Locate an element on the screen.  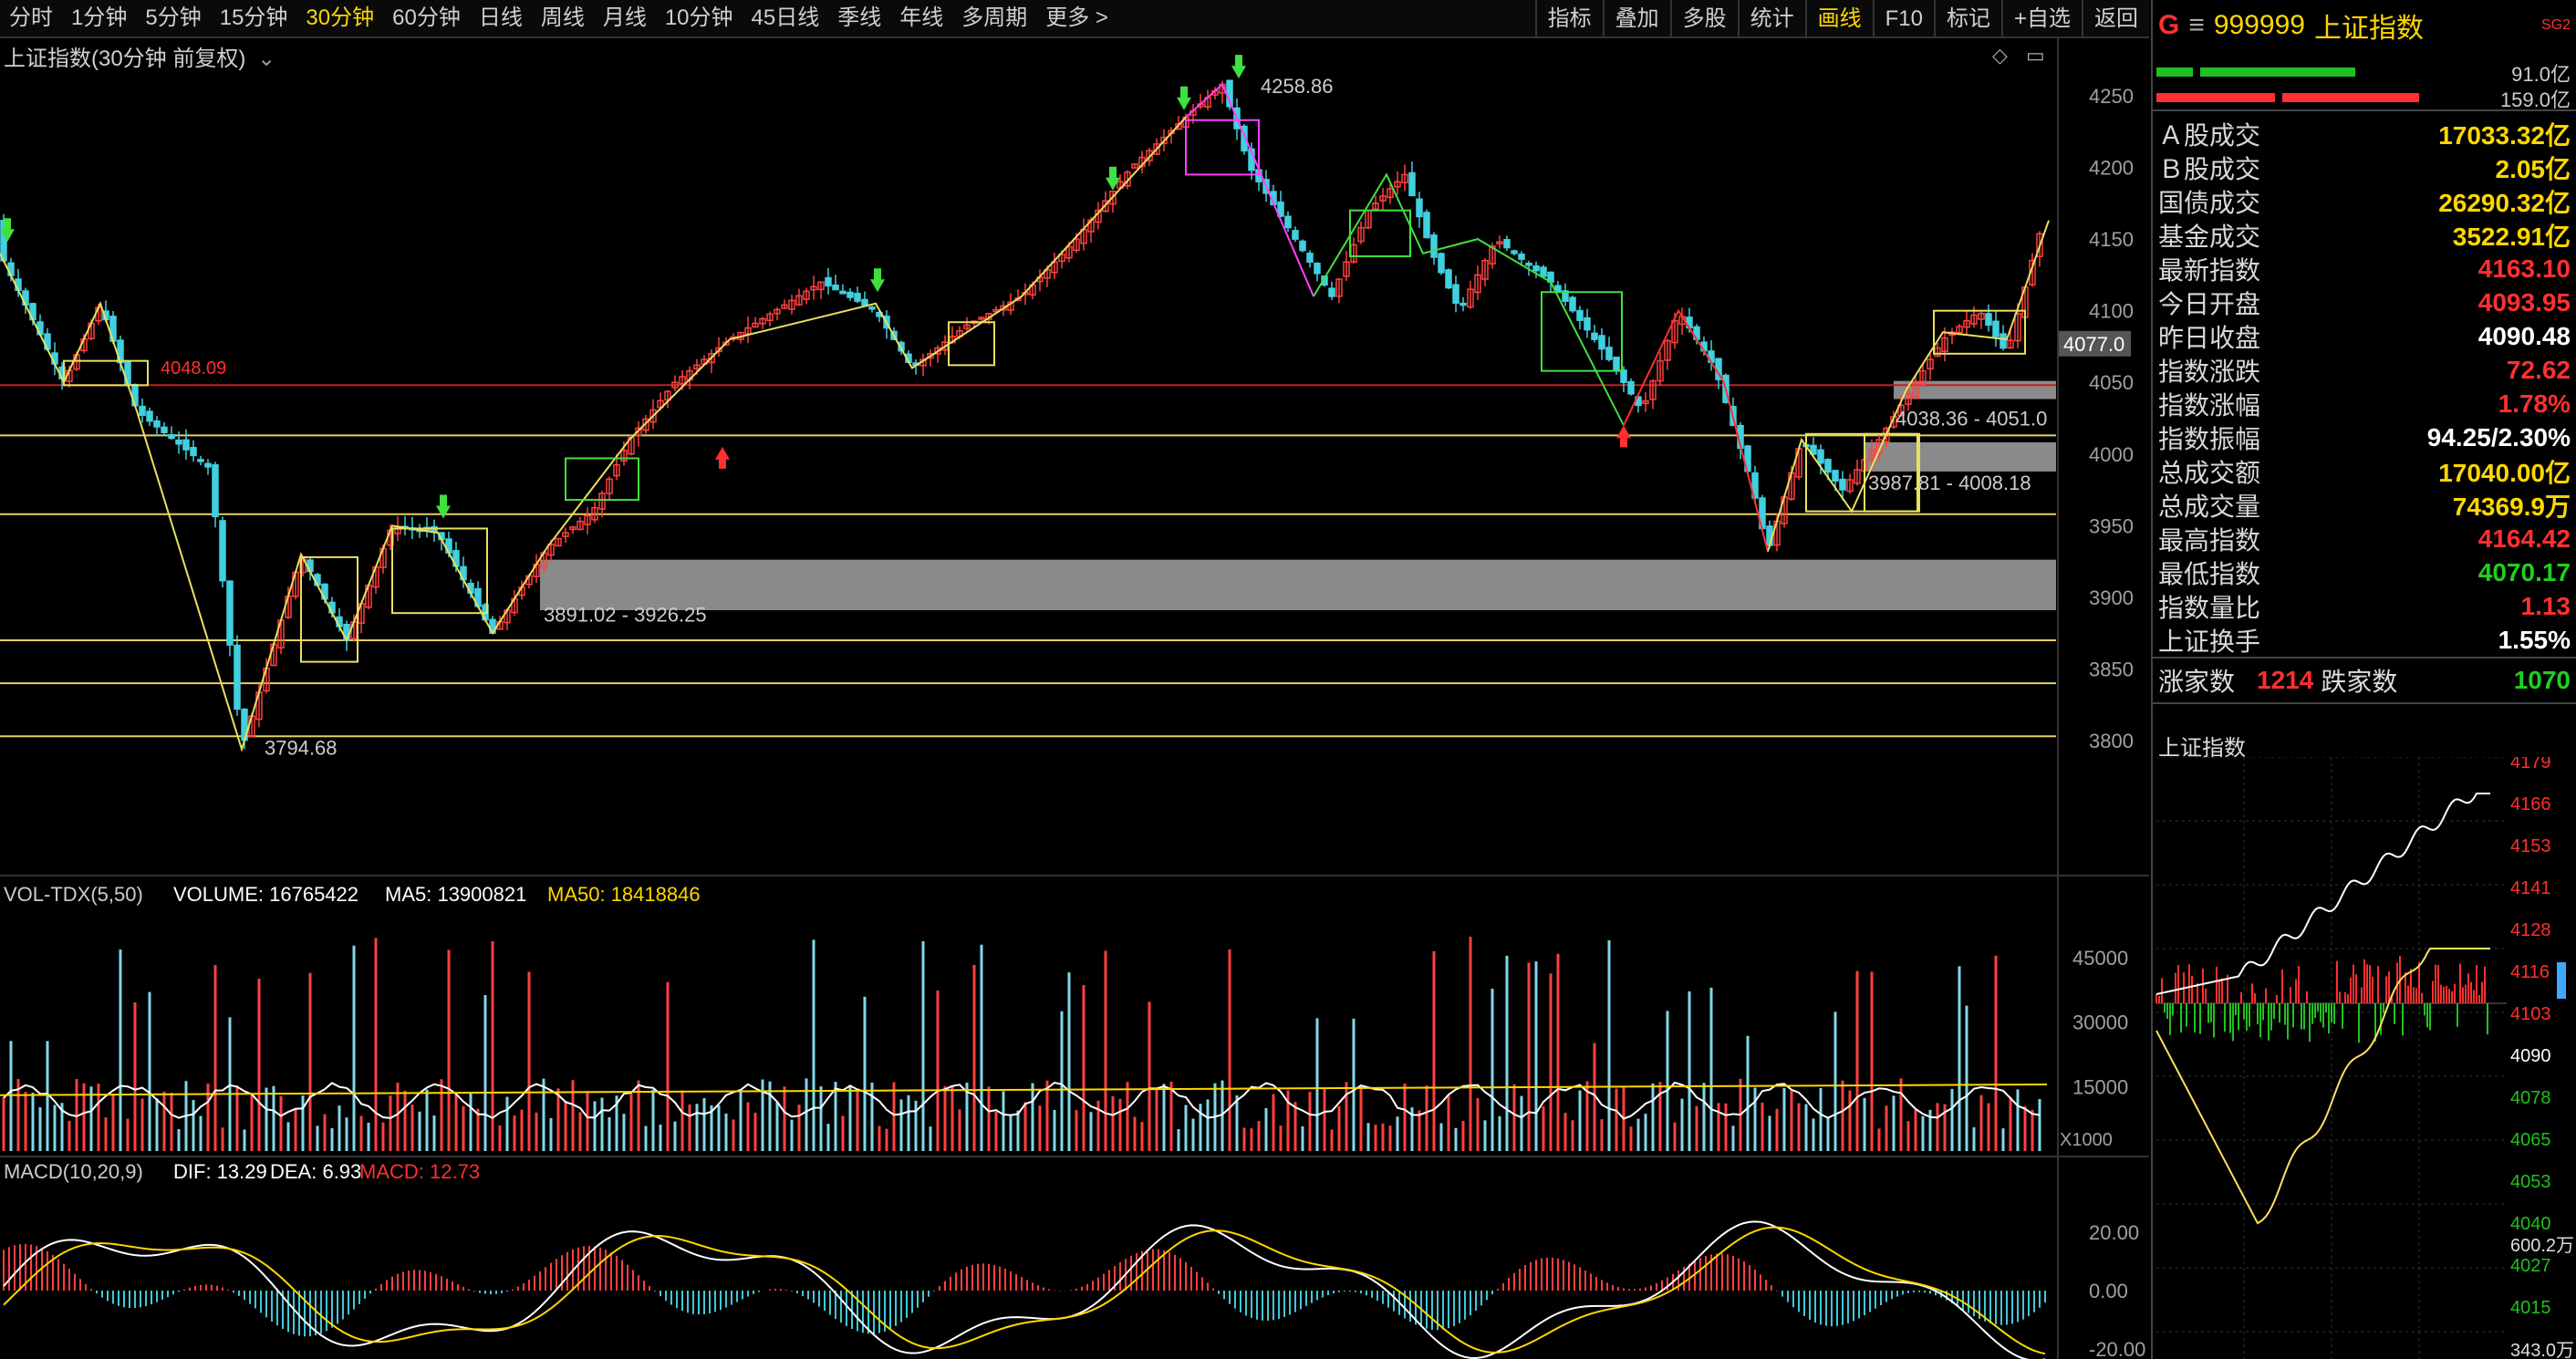
toolbar-button-0: 指标 is located at coordinates (1568, 19).